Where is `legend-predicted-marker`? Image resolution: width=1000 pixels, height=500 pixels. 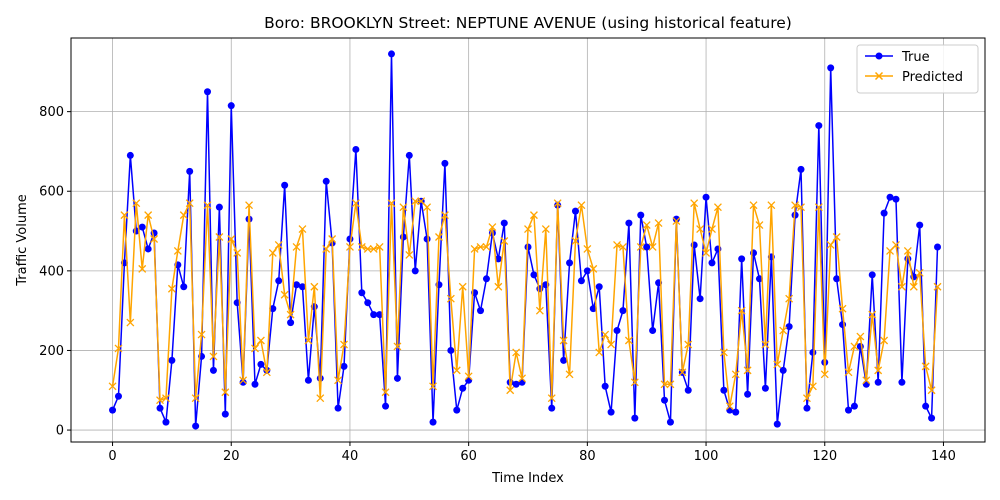 legend-predicted-marker is located at coordinates (879, 76).